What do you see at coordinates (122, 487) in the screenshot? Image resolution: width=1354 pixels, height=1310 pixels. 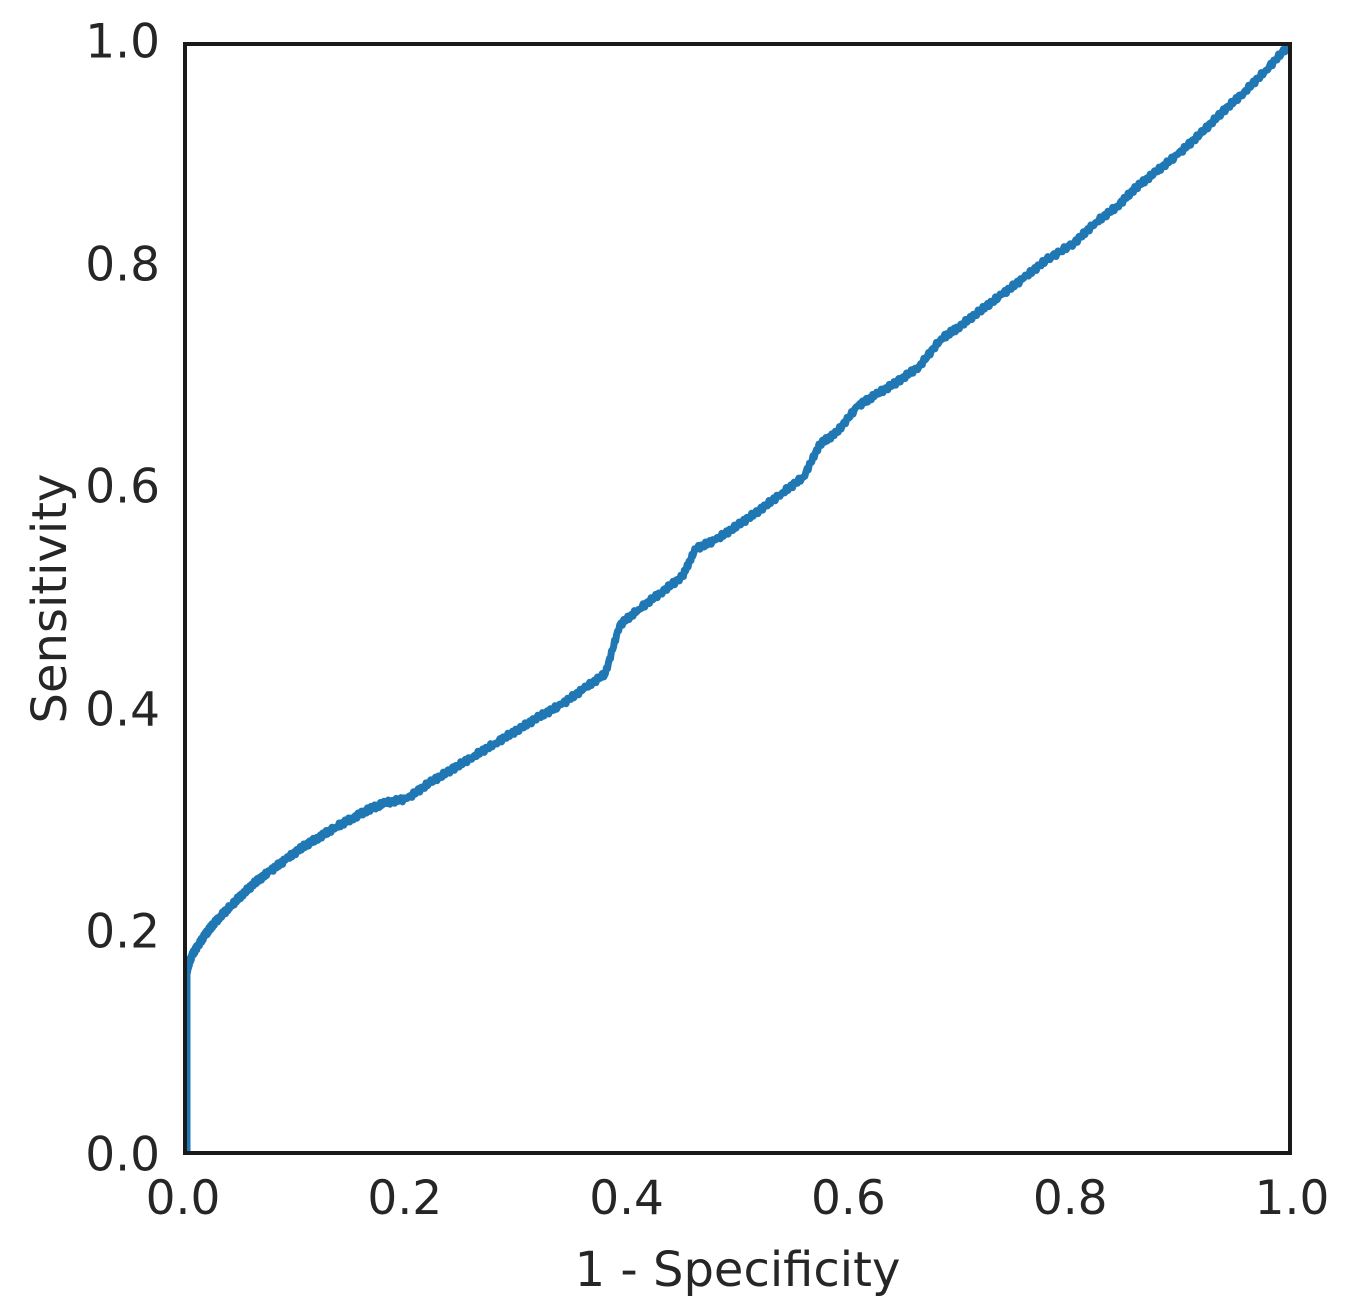 I see `y-tick-label-2: 0.6` at bounding box center [122, 487].